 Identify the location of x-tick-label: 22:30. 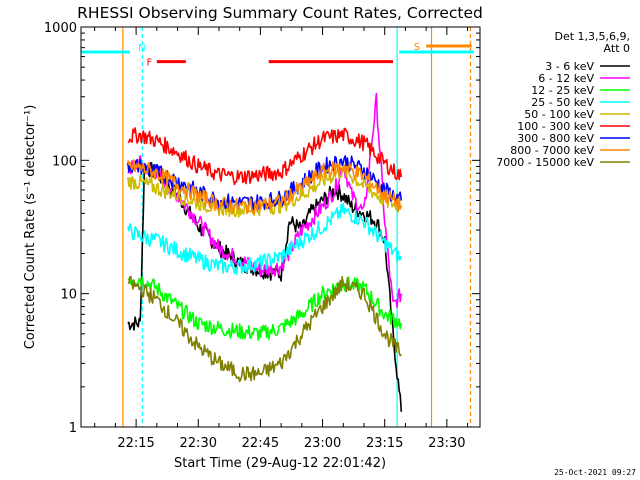
(198, 443).